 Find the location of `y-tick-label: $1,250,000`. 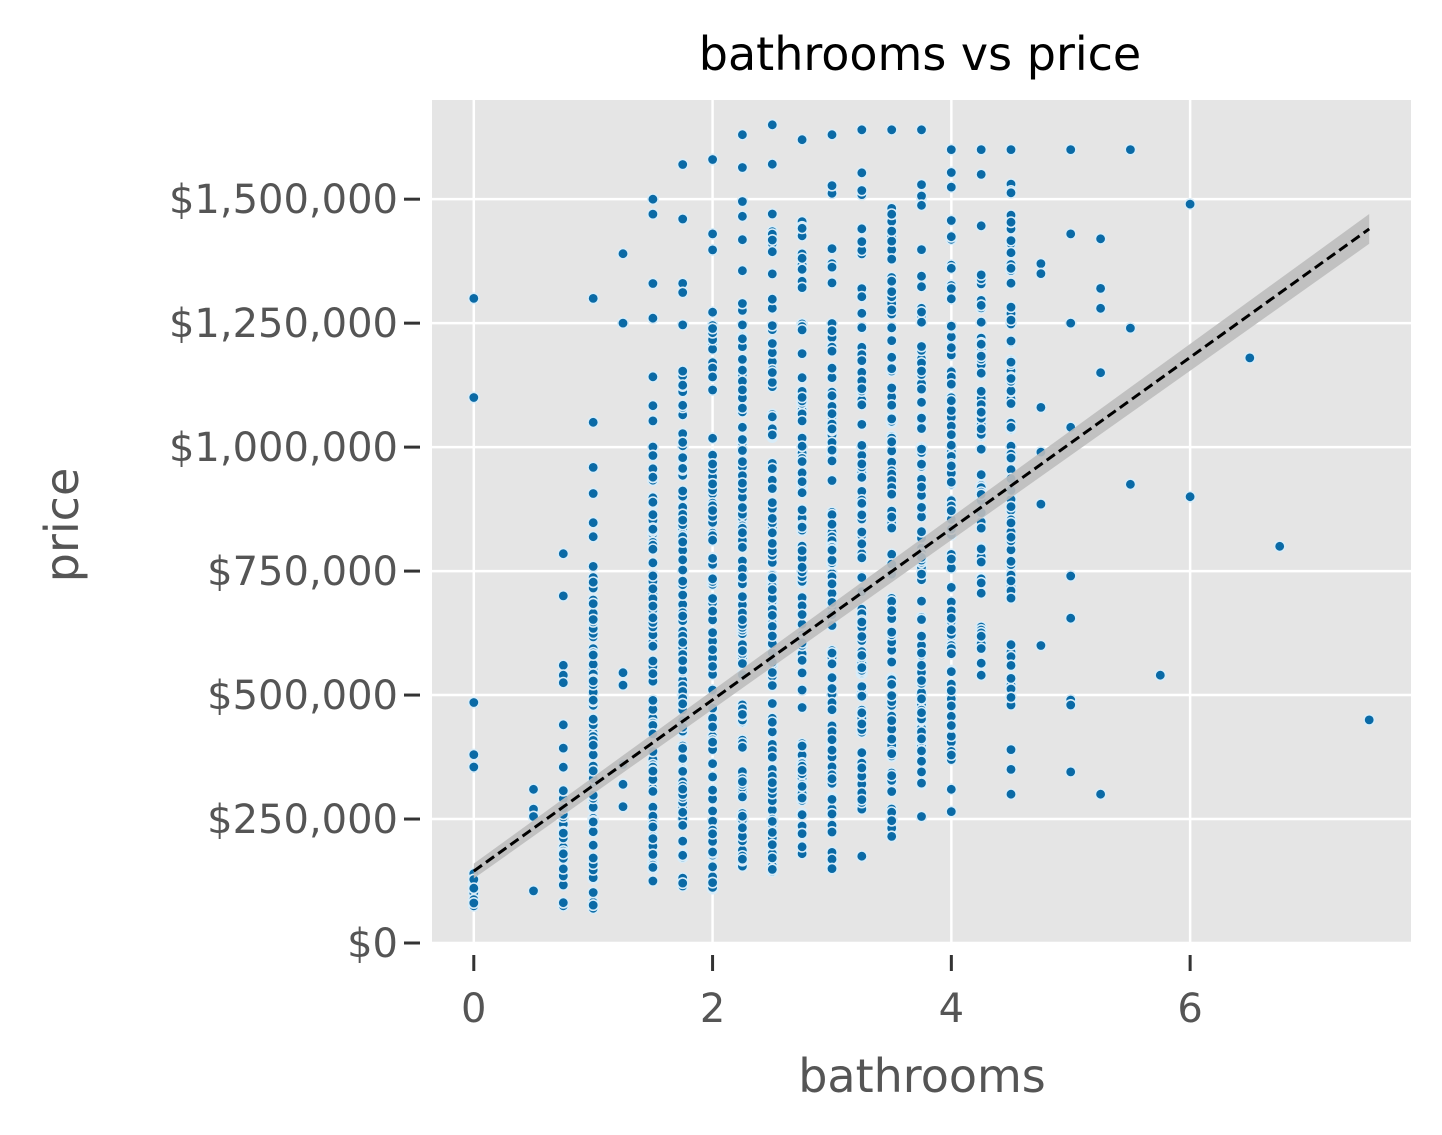

y-tick-label: $1,250,000 is located at coordinates (283, 324).